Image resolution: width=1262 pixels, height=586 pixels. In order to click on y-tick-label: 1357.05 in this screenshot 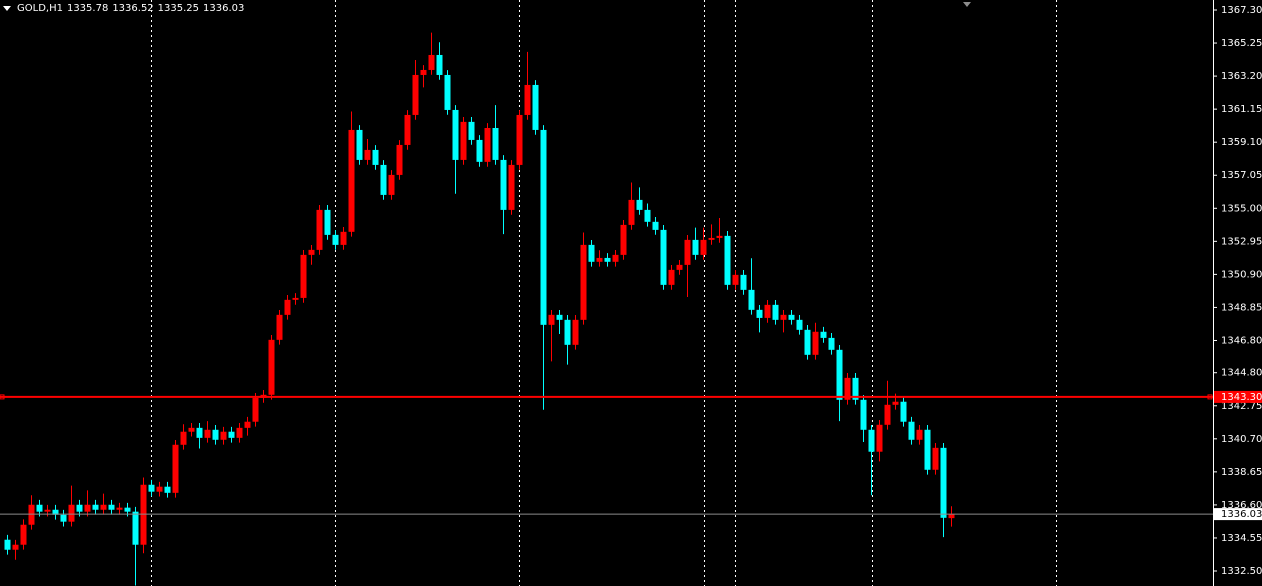, I will do `click(1241, 175)`.